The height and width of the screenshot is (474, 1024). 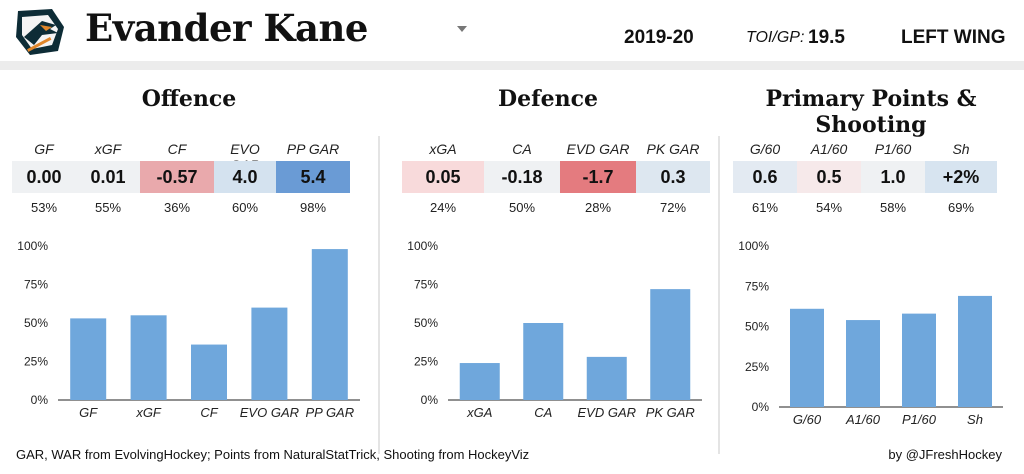 What do you see at coordinates (606, 412) in the screenshot?
I see `x-tick-label: EVD GAR` at bounding box center [606, 412].